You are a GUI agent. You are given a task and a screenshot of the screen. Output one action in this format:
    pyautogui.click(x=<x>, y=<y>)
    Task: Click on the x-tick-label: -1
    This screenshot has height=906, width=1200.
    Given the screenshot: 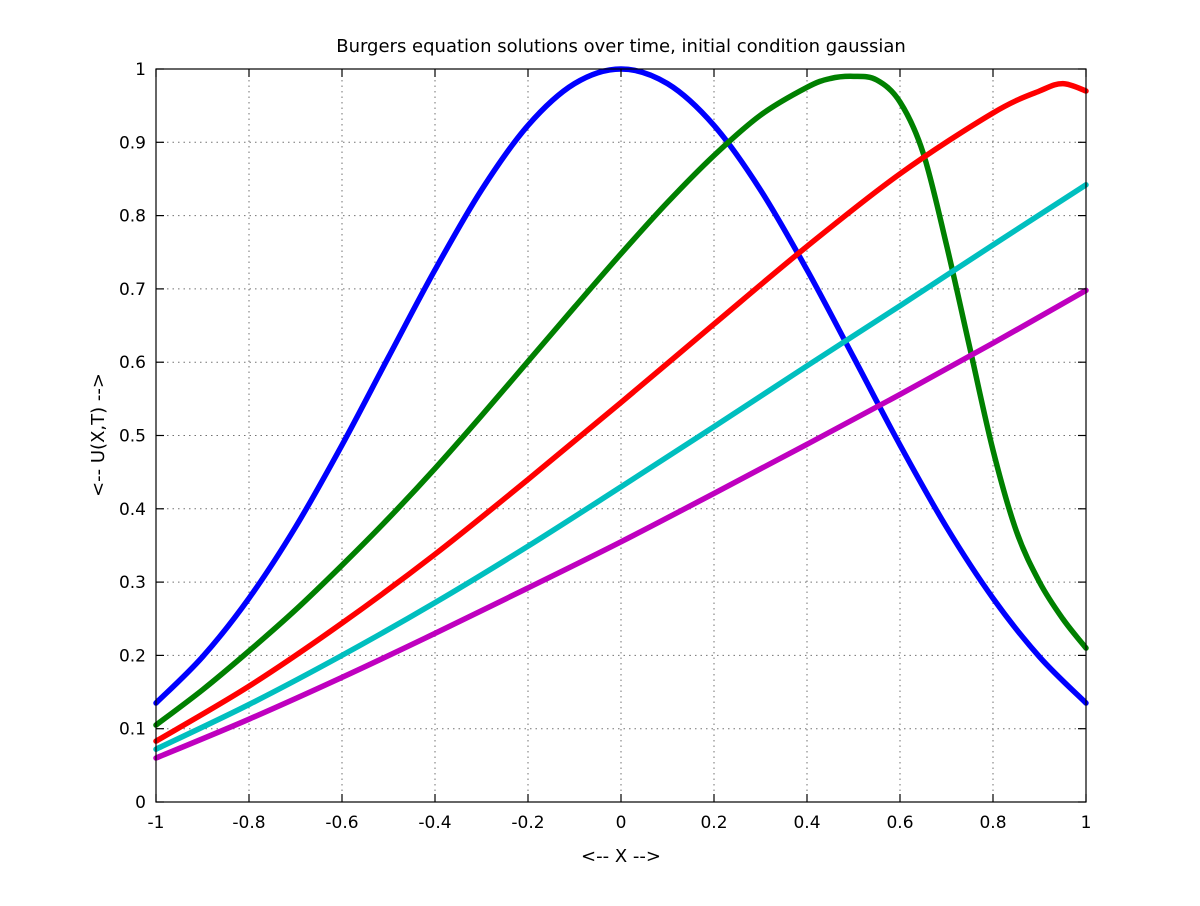 What is the action you would take?
    pyautogui.click(x=156, y=823)
    